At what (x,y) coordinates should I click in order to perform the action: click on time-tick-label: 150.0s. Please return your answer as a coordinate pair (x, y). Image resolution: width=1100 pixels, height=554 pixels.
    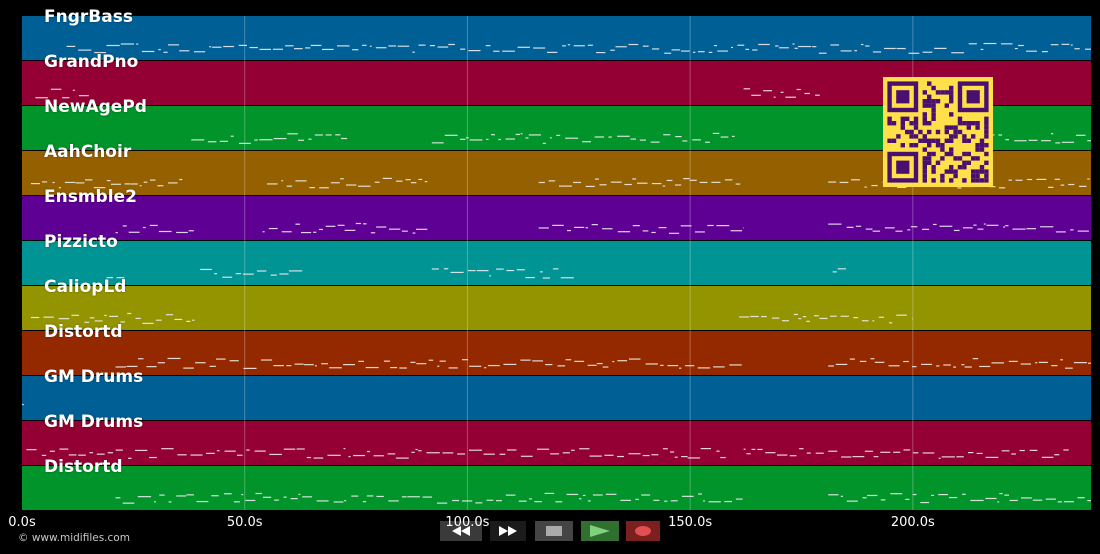
    Looking at the image, I should click on (690, 522).